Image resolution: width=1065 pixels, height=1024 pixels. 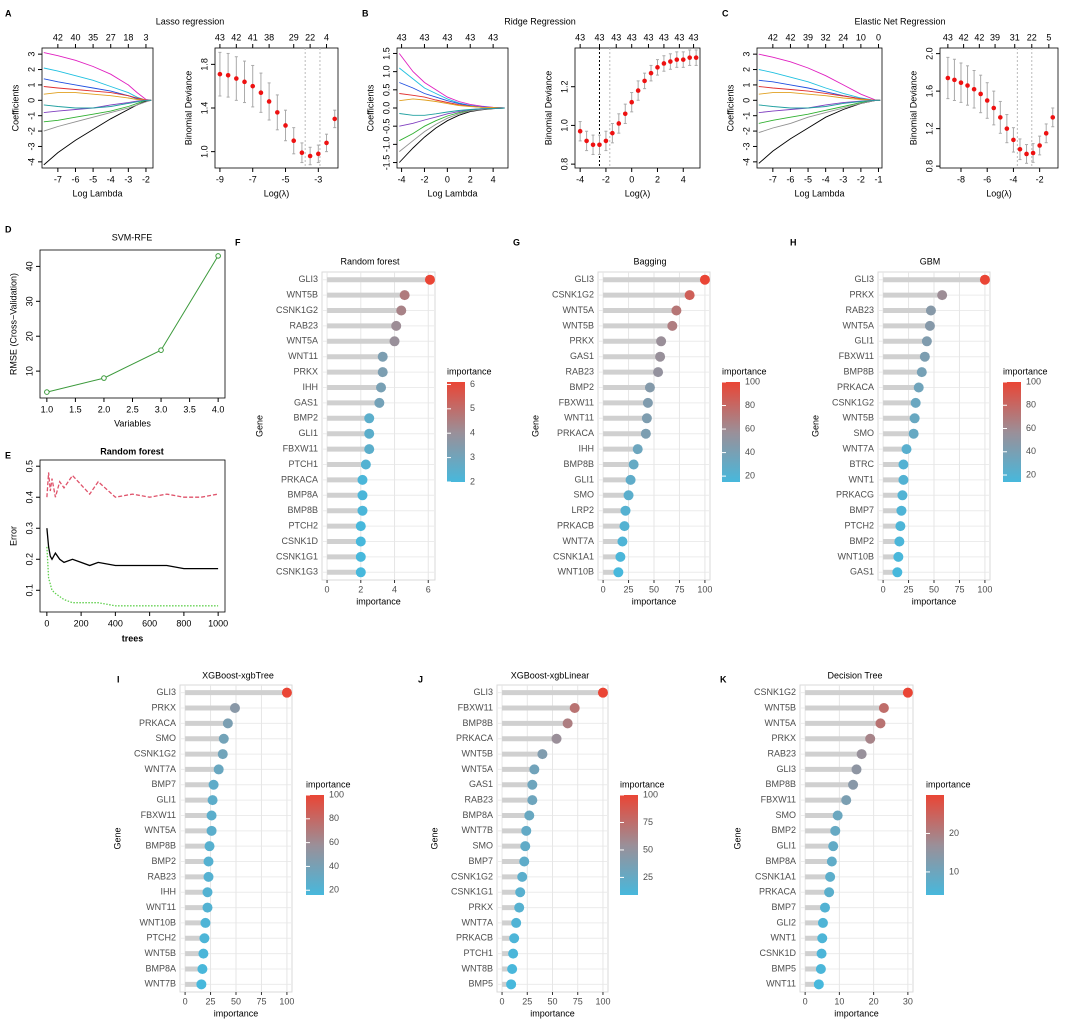 I want to click on panel-letter: G, so click(x=516, y=242).